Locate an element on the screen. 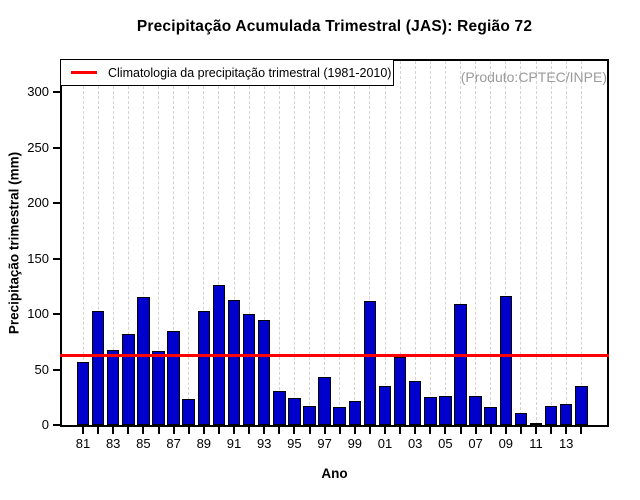 The width and height of the screenshot is (640, 500). y-tick-label-150: 150 is located at coordinates (38, 258).